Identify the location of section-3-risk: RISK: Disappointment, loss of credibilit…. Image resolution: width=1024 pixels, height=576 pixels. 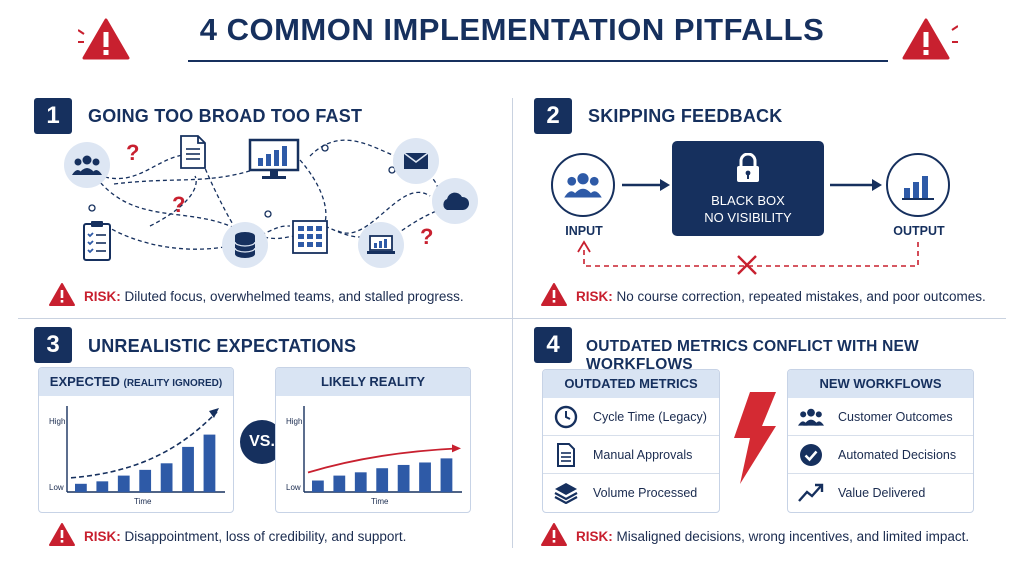
(245, 536).